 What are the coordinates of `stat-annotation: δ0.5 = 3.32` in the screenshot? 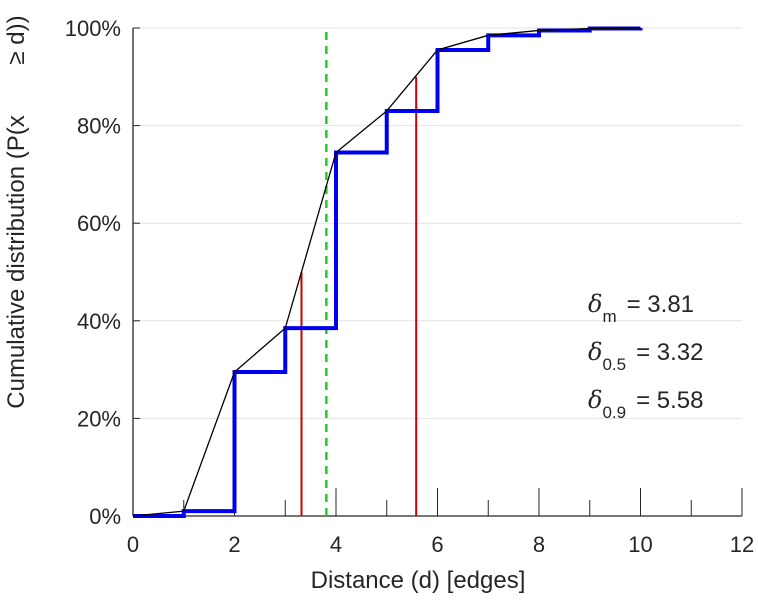 It's located at (646, 356).